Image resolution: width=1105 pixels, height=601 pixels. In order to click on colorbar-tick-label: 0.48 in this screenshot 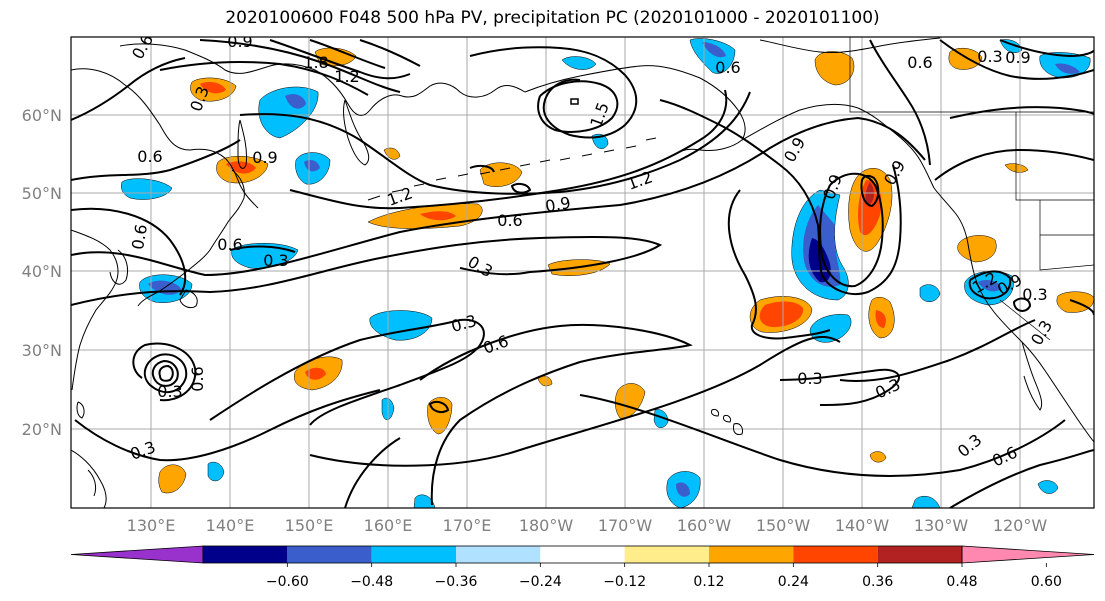, I will do `click(961, 582)`.